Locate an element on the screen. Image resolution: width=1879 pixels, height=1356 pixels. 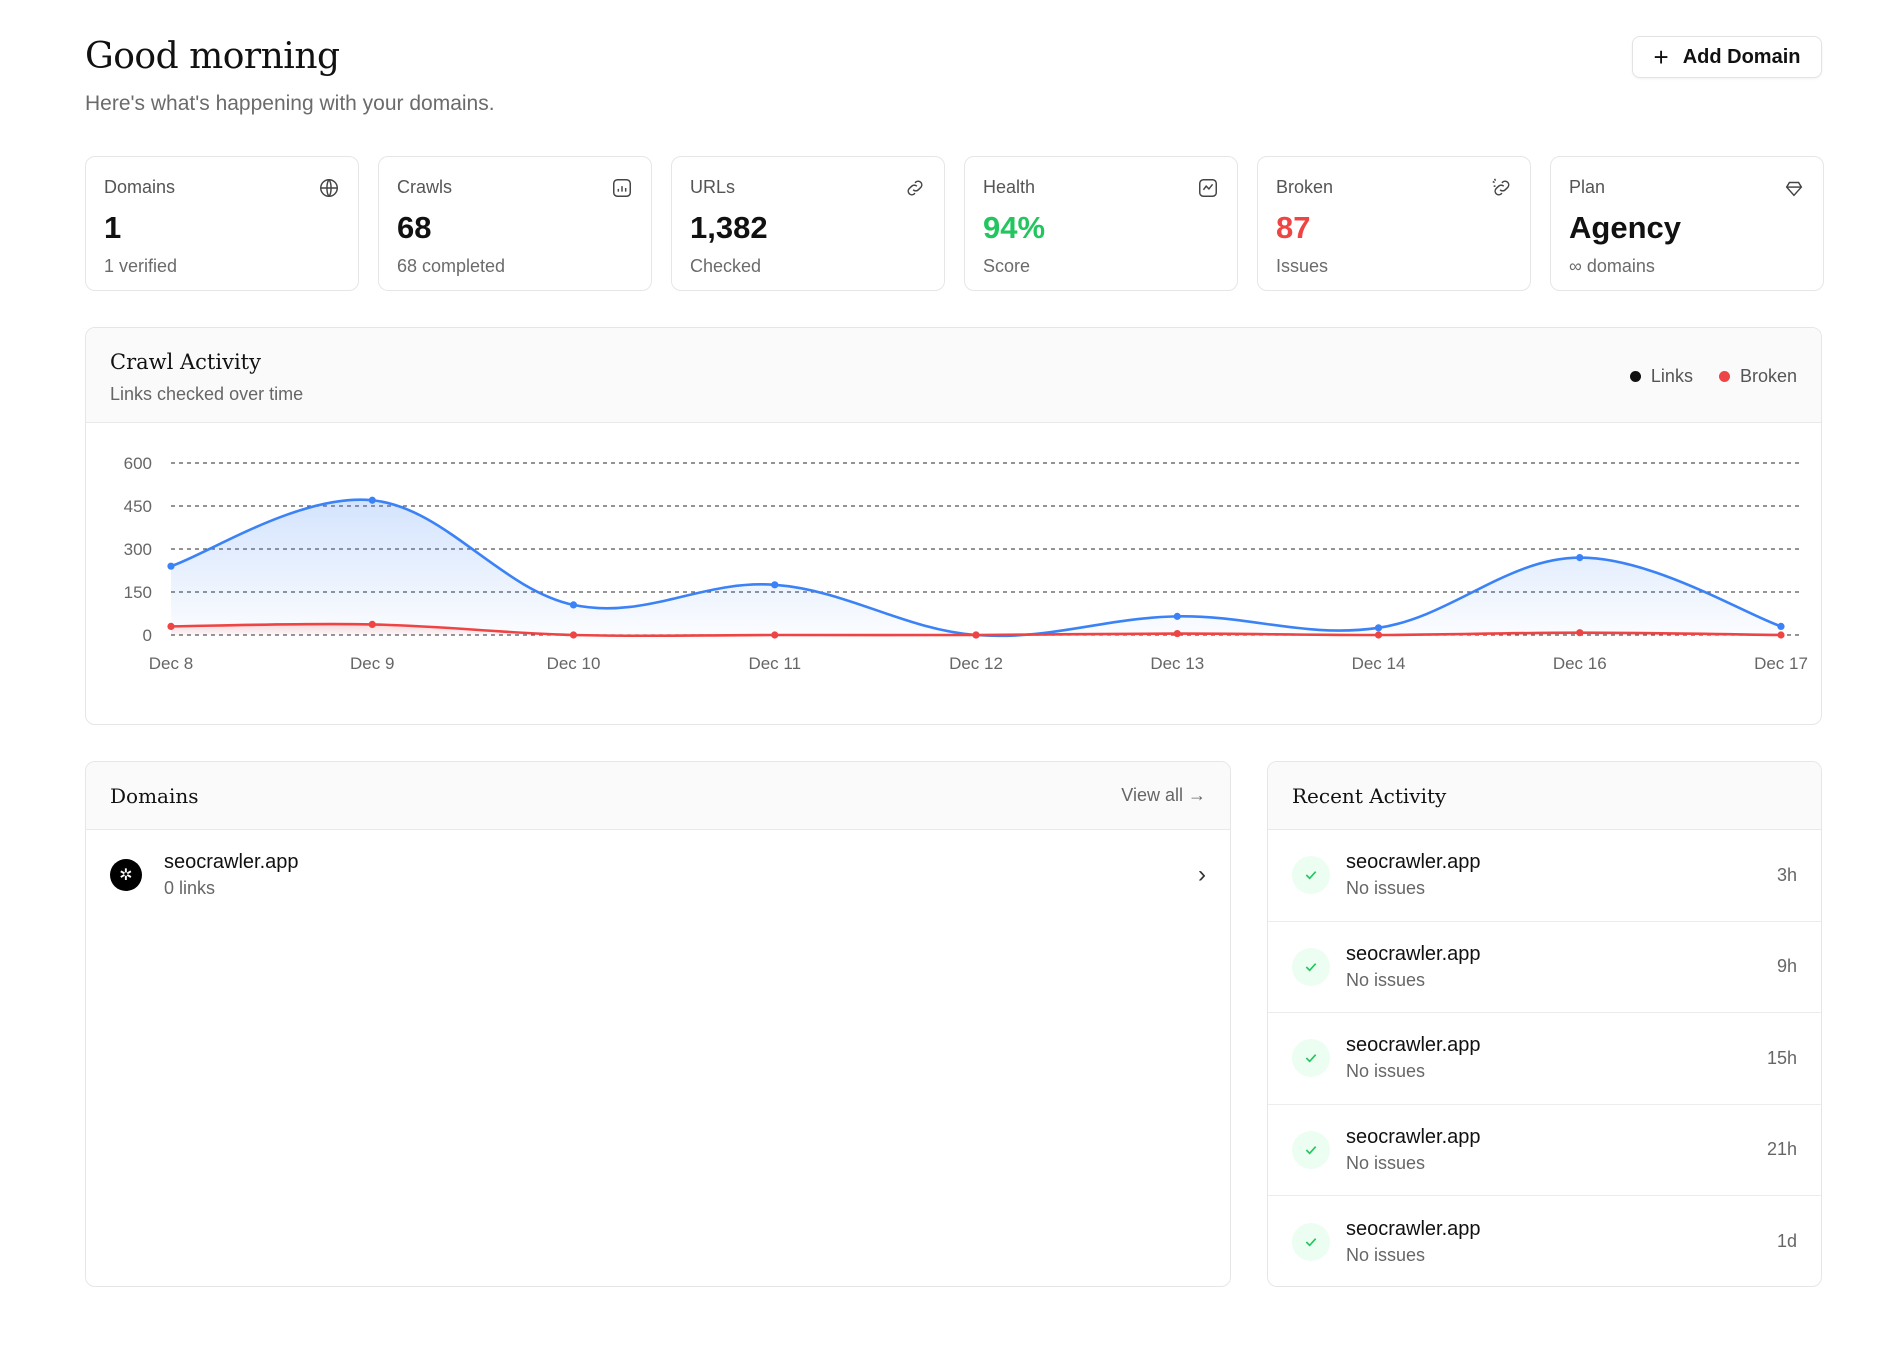
stat-value: 1,382 is located at coordinates (729, 227).